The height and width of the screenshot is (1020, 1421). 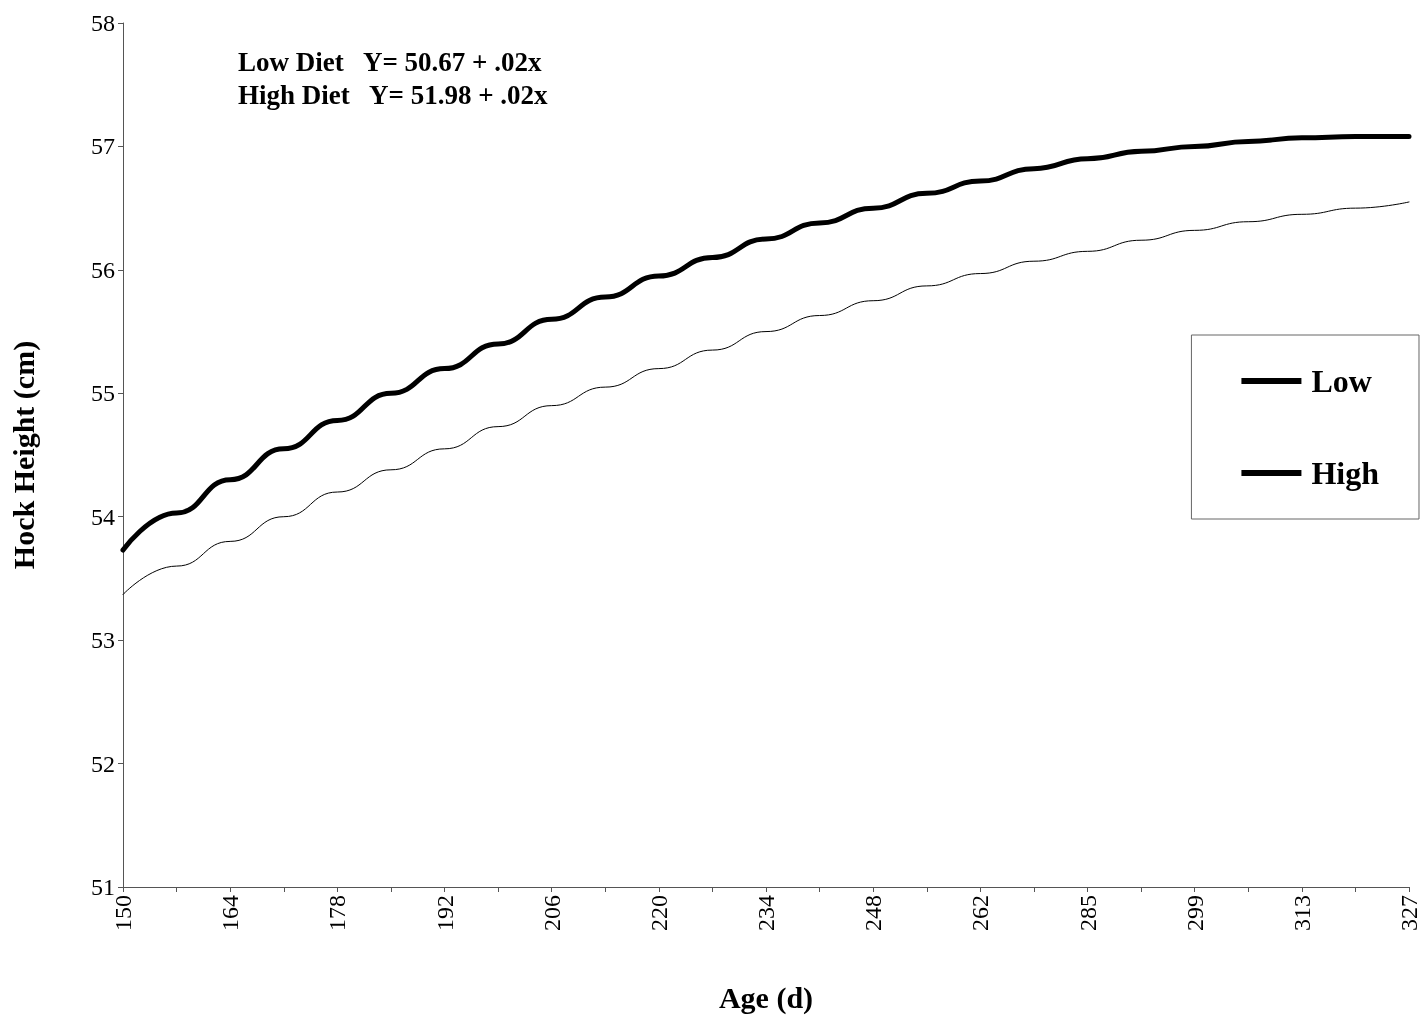 What do you see at coordinates (1194, 913) in the screenshot?
I see `x-tick-label: 299` at bounding box center [1194, 913].